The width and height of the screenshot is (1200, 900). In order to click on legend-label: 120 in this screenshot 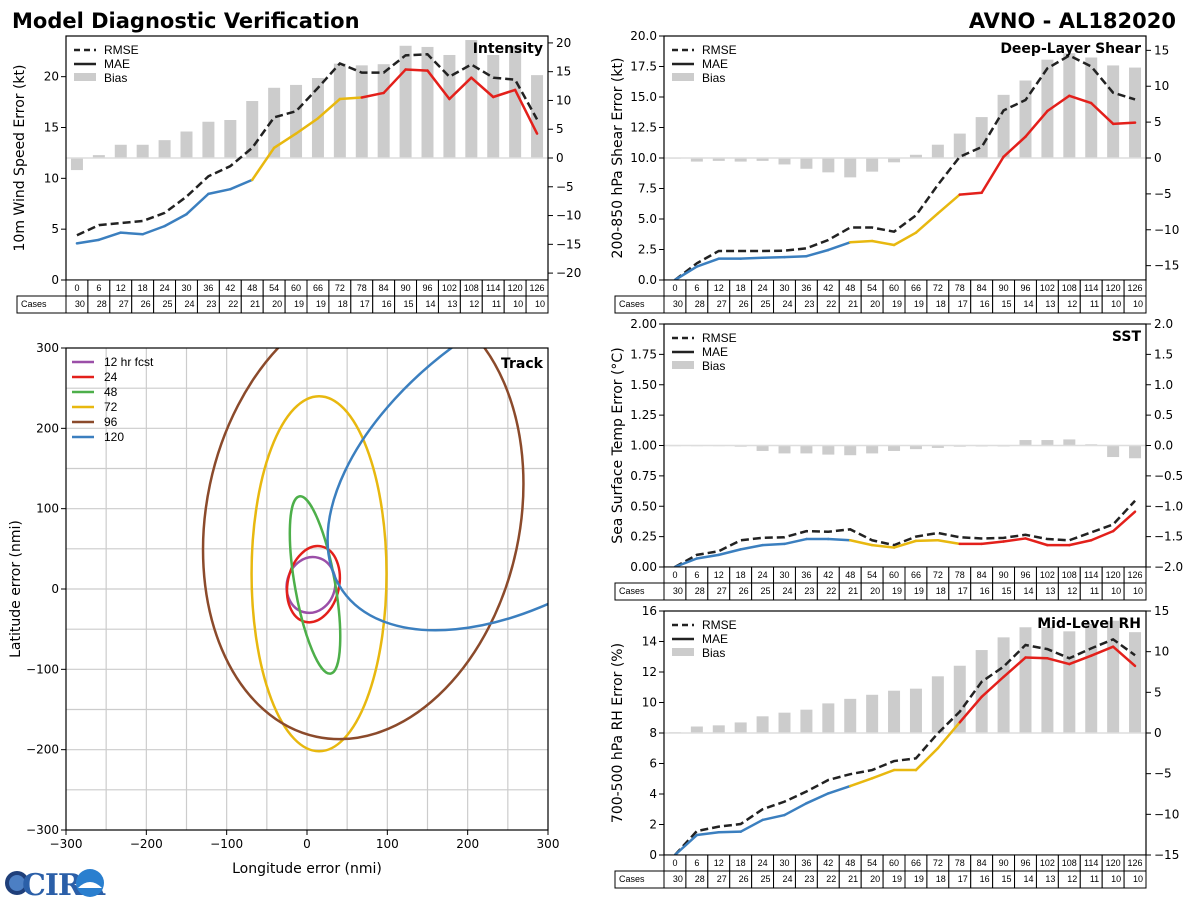, I will do `click(114, 437)`.